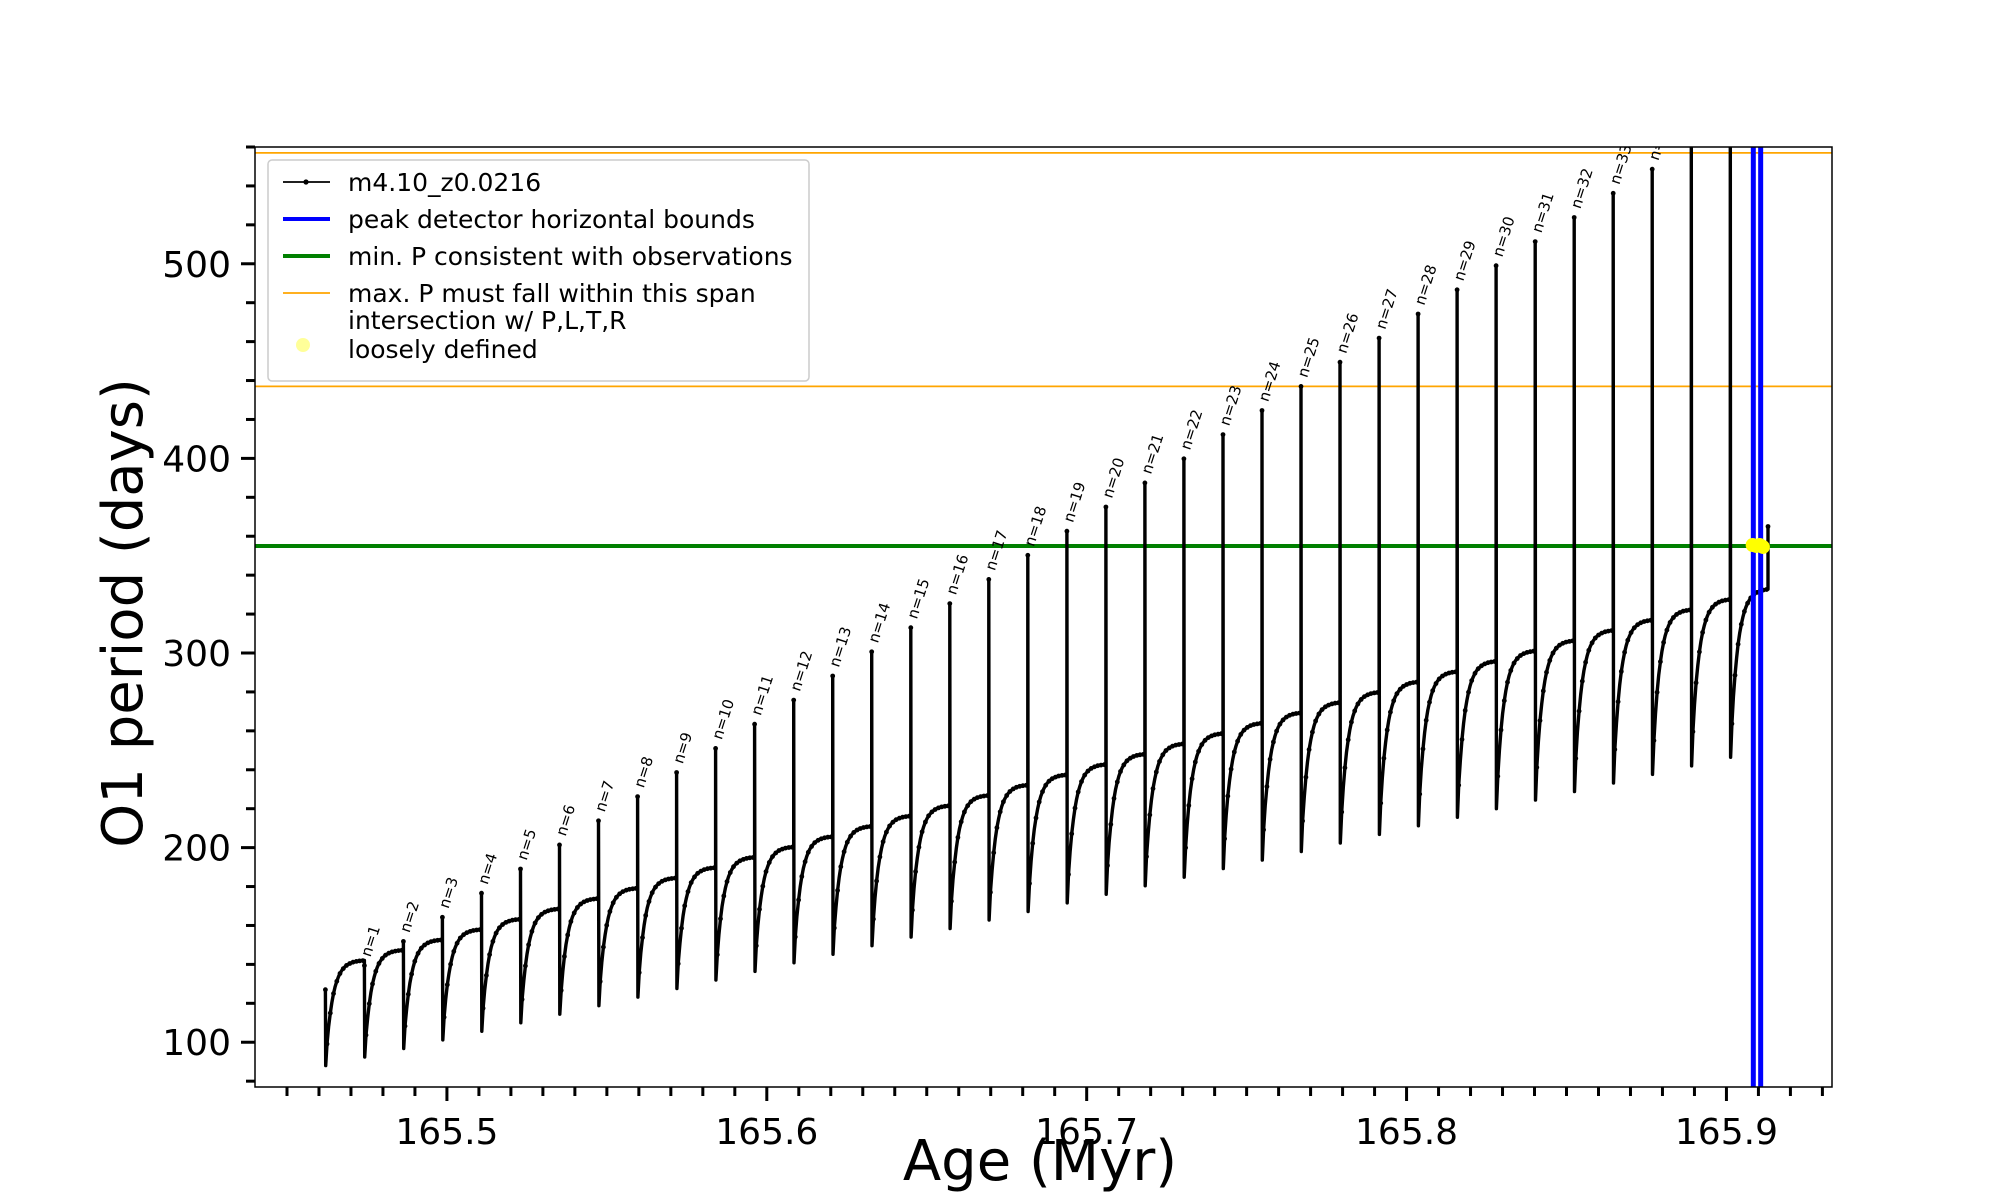  Describe the element at coordinates (1075, 502) in the screenshot. I see `pulse-label: n=19` at that location.